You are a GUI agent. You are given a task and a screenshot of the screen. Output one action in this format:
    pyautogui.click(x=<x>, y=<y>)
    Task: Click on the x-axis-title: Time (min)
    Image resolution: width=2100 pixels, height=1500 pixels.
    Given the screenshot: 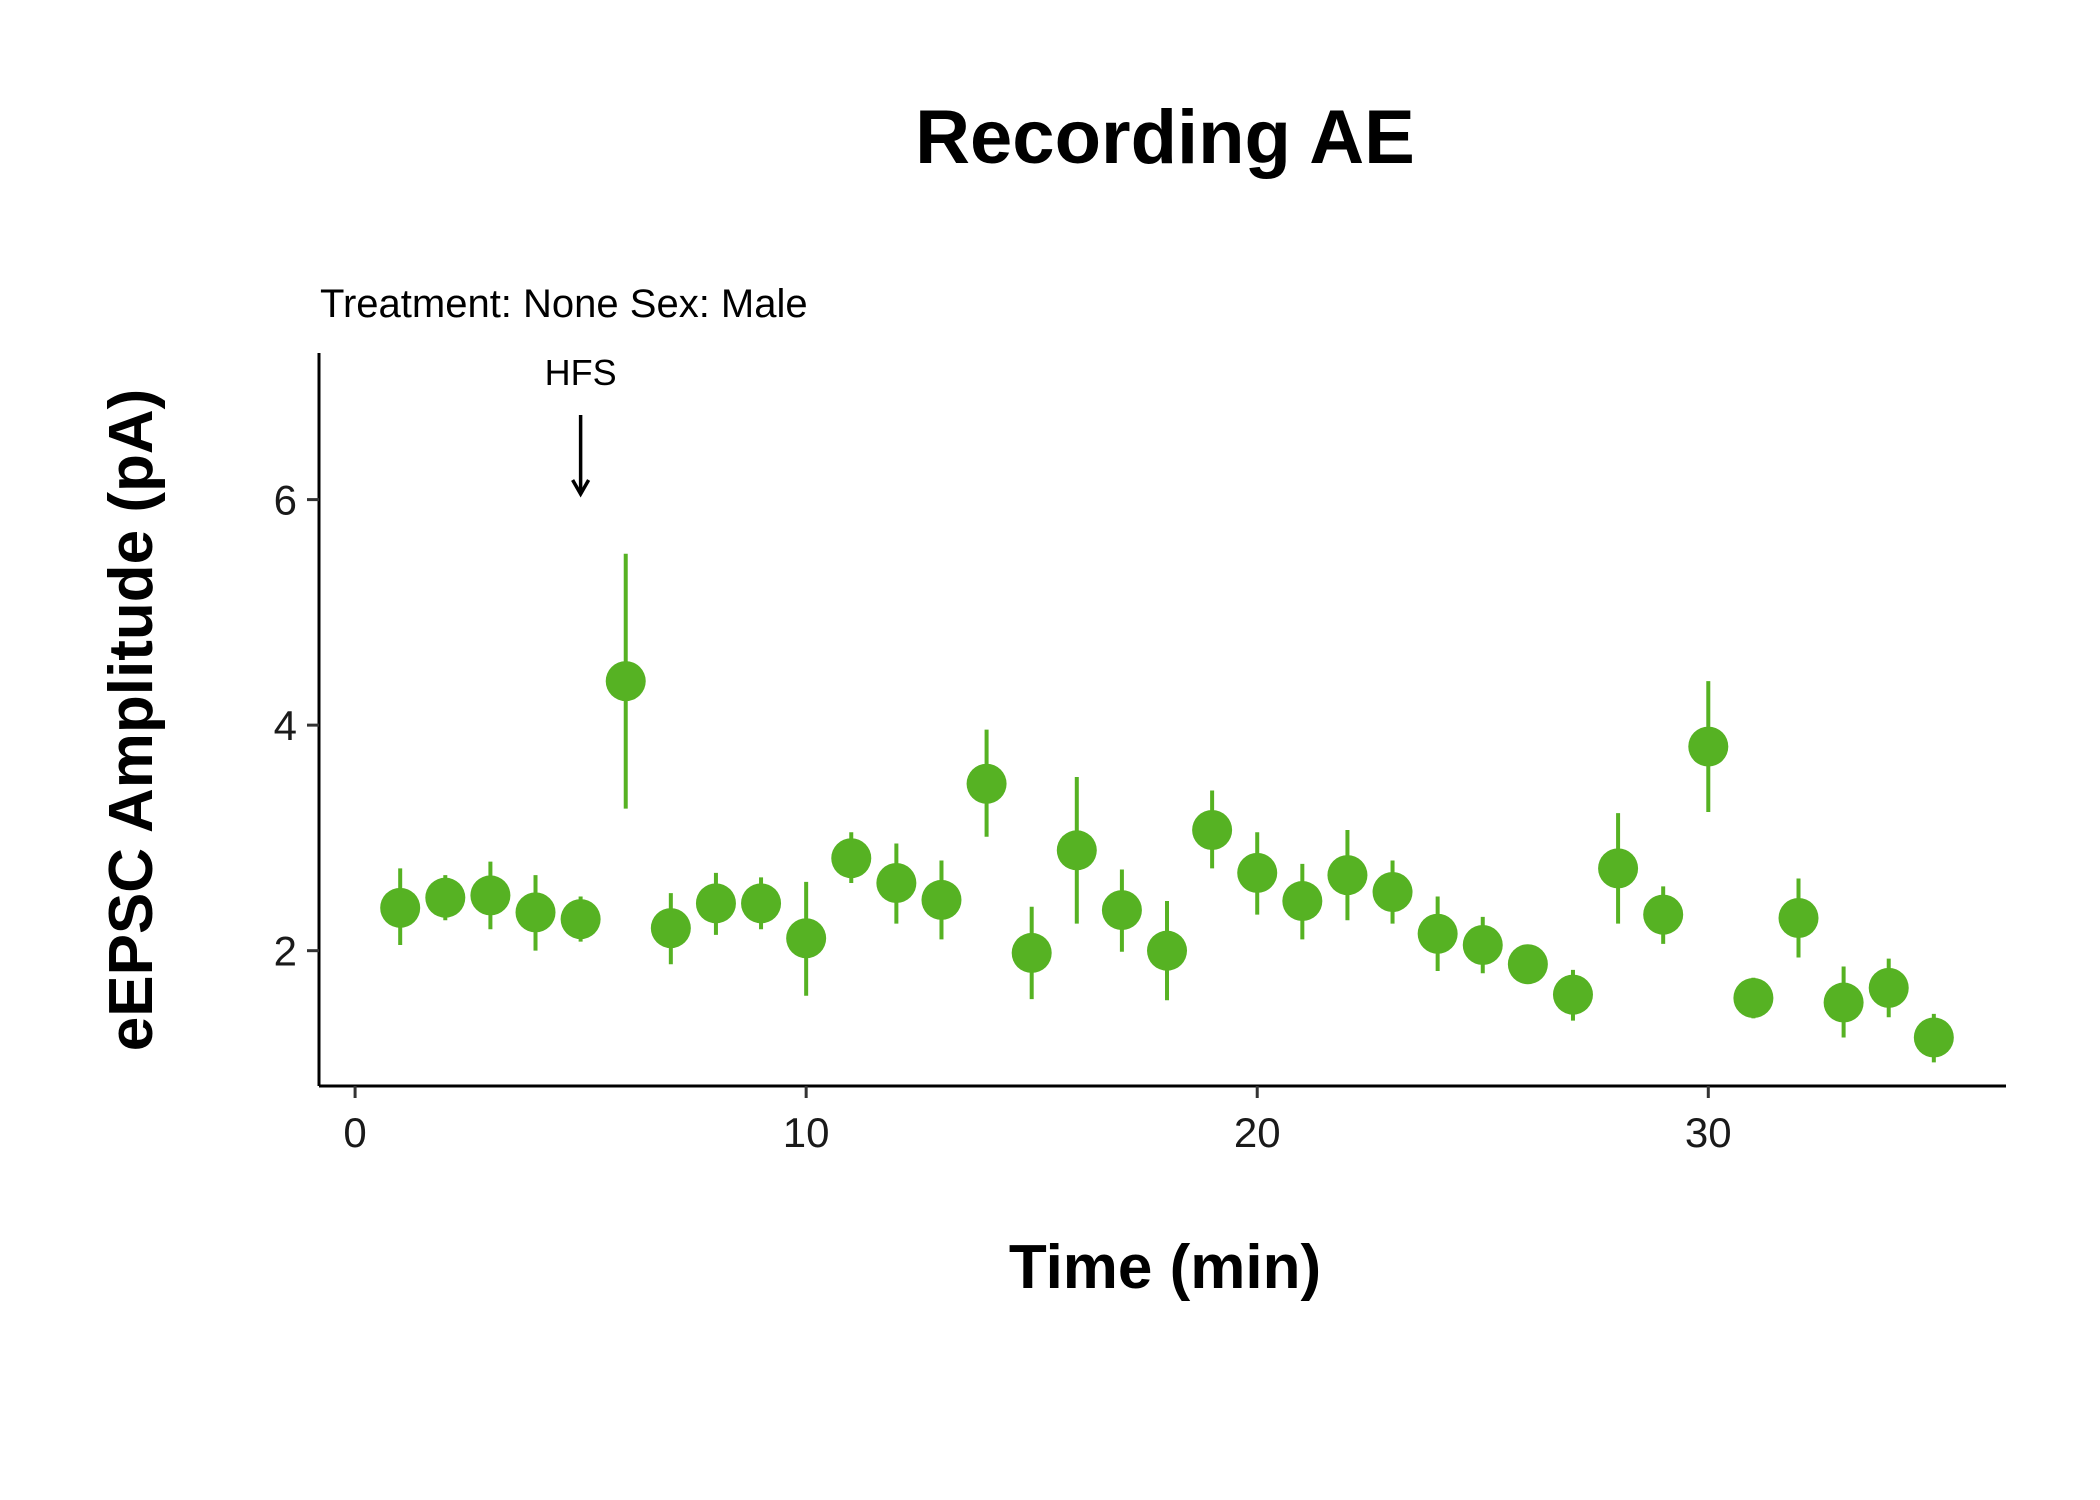 What is the action you would take?
    pyautogui.click(x=1165, y=1267)
    